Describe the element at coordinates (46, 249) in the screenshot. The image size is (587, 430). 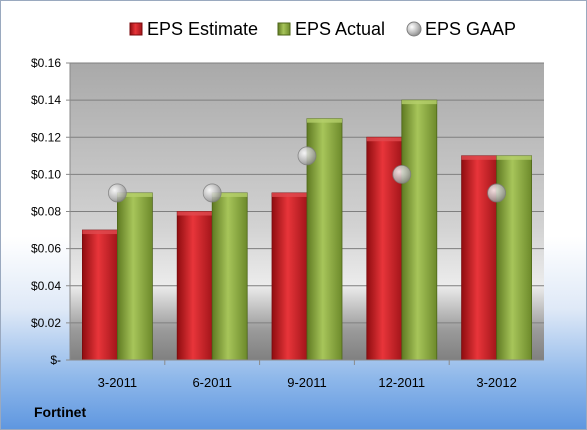
I see `y-tick-label: $0.06` at that location.